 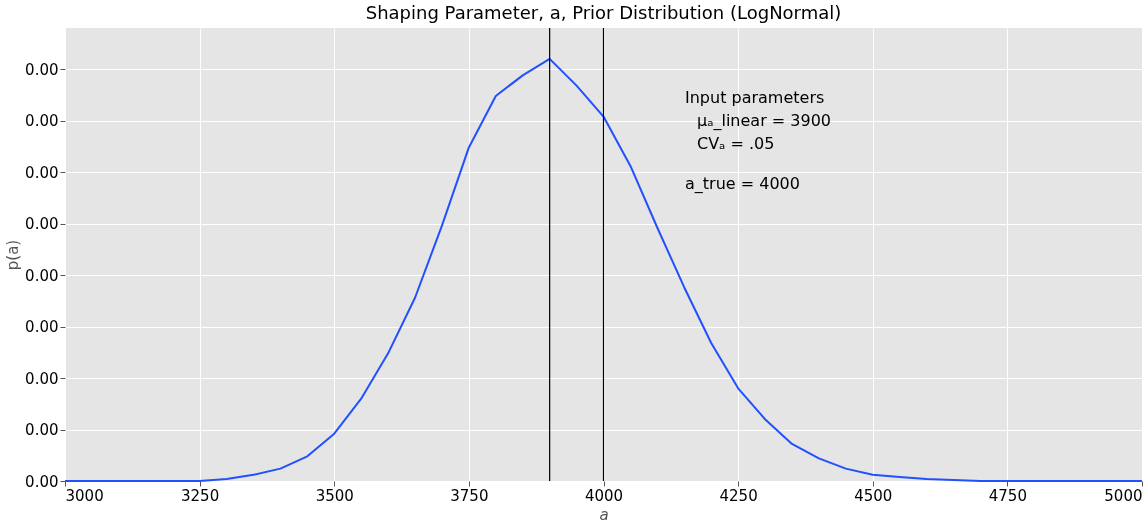 I want to click on x-tick-label: 3000, so click(x=84, y=495).